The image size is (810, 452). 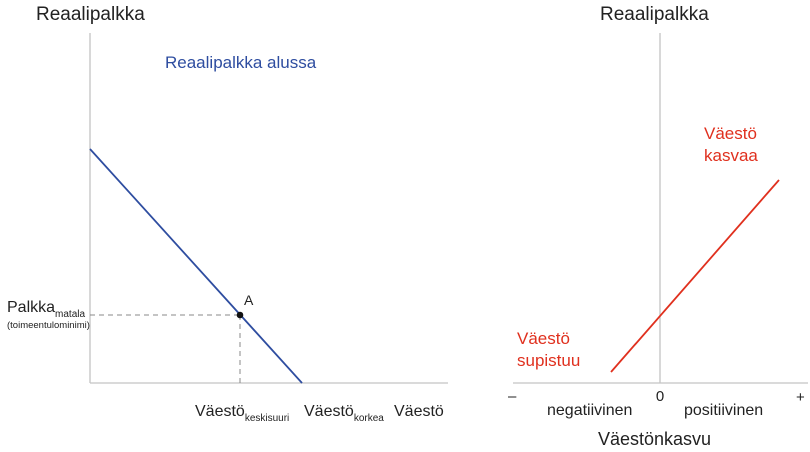 I want to click on right-zero-label: 0, so click(x=660, y=396).